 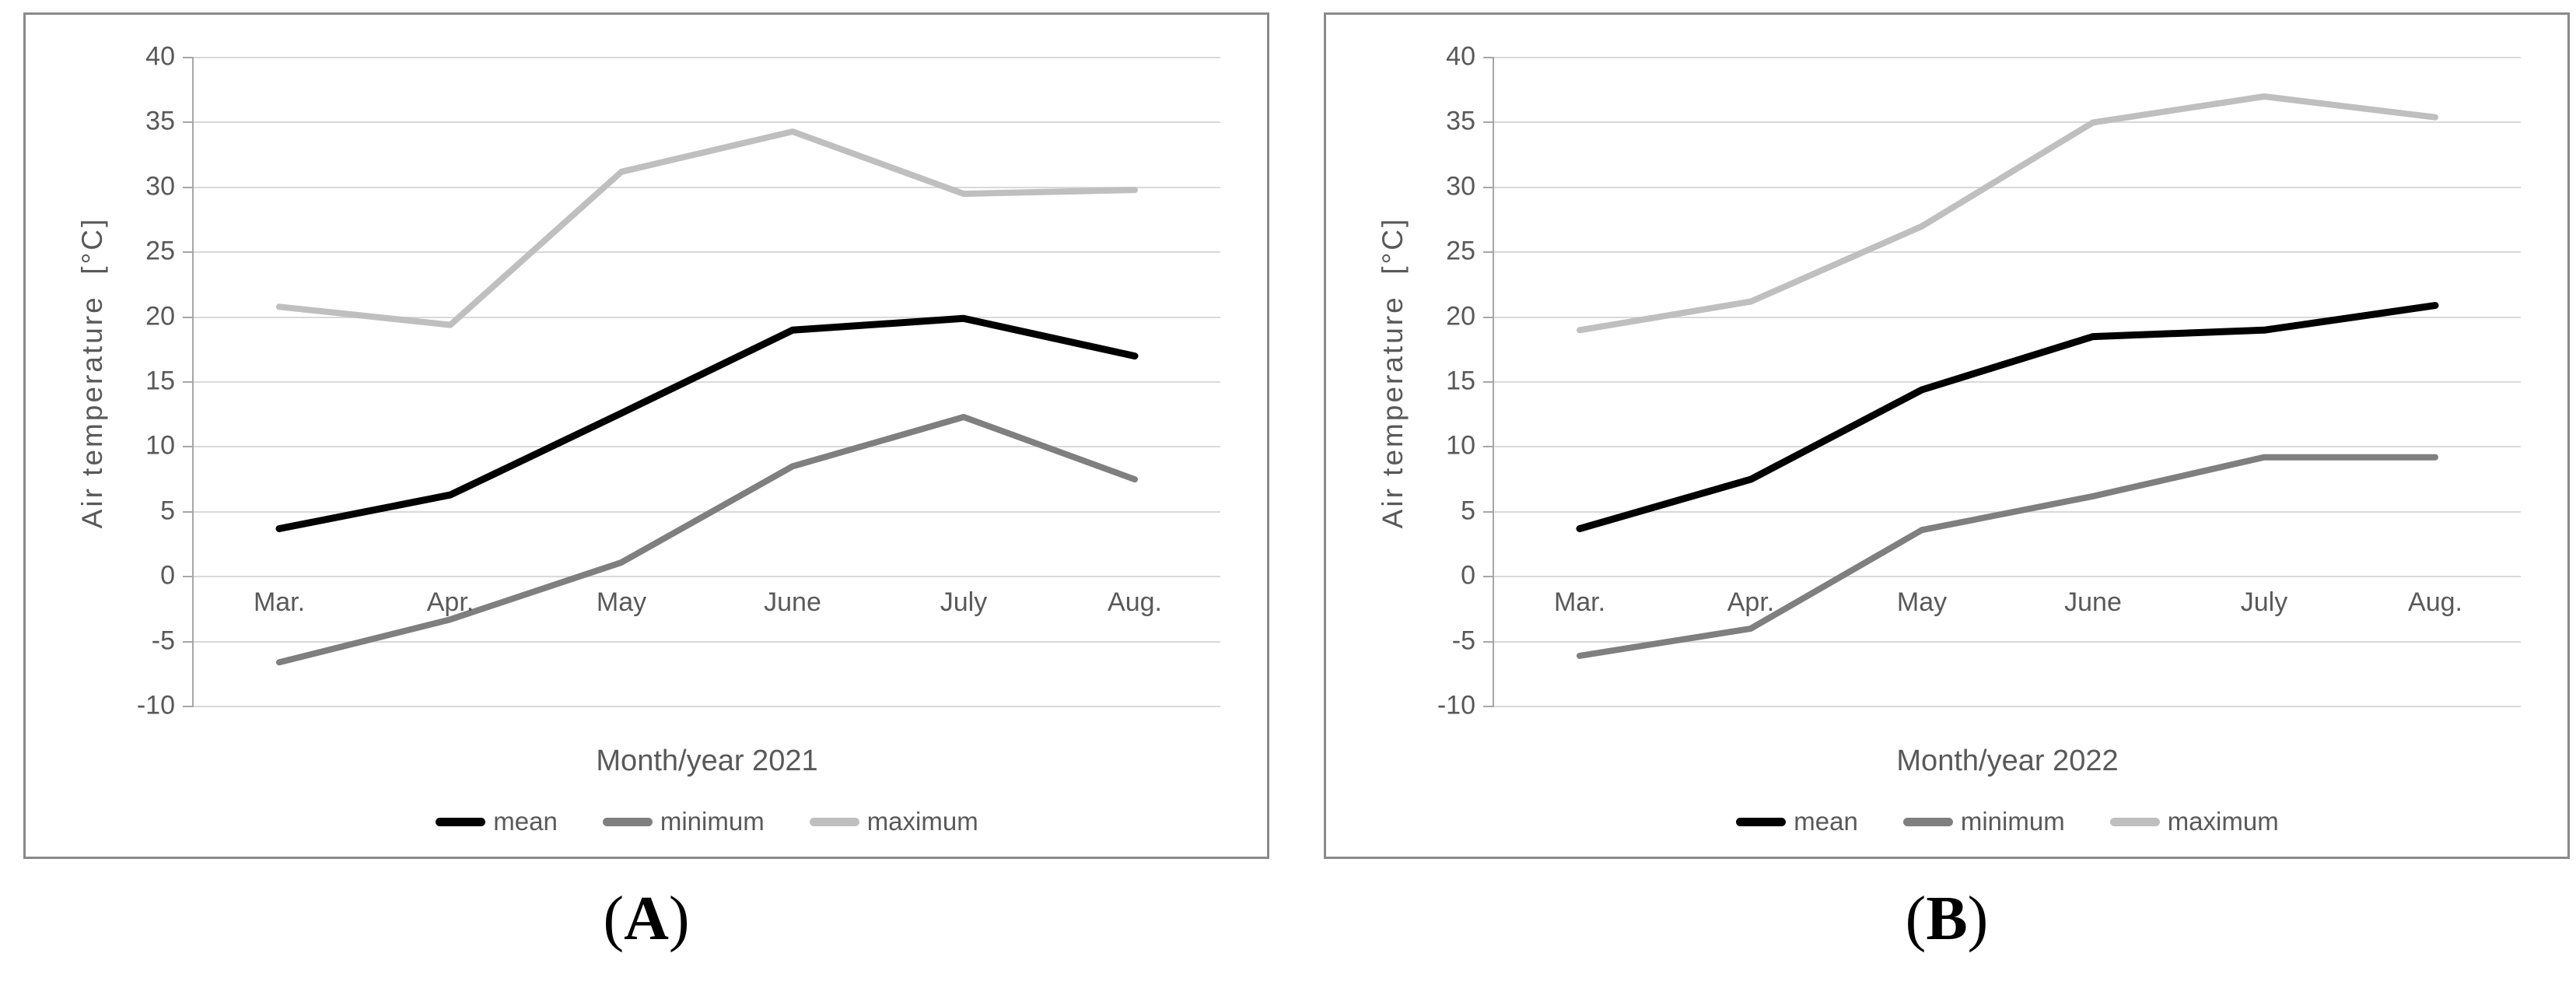 What do you see at coordinates (707, 761) in the screenshot?
I see `x-axis-title: Month/year 2021` at bounding box center [707, 761].